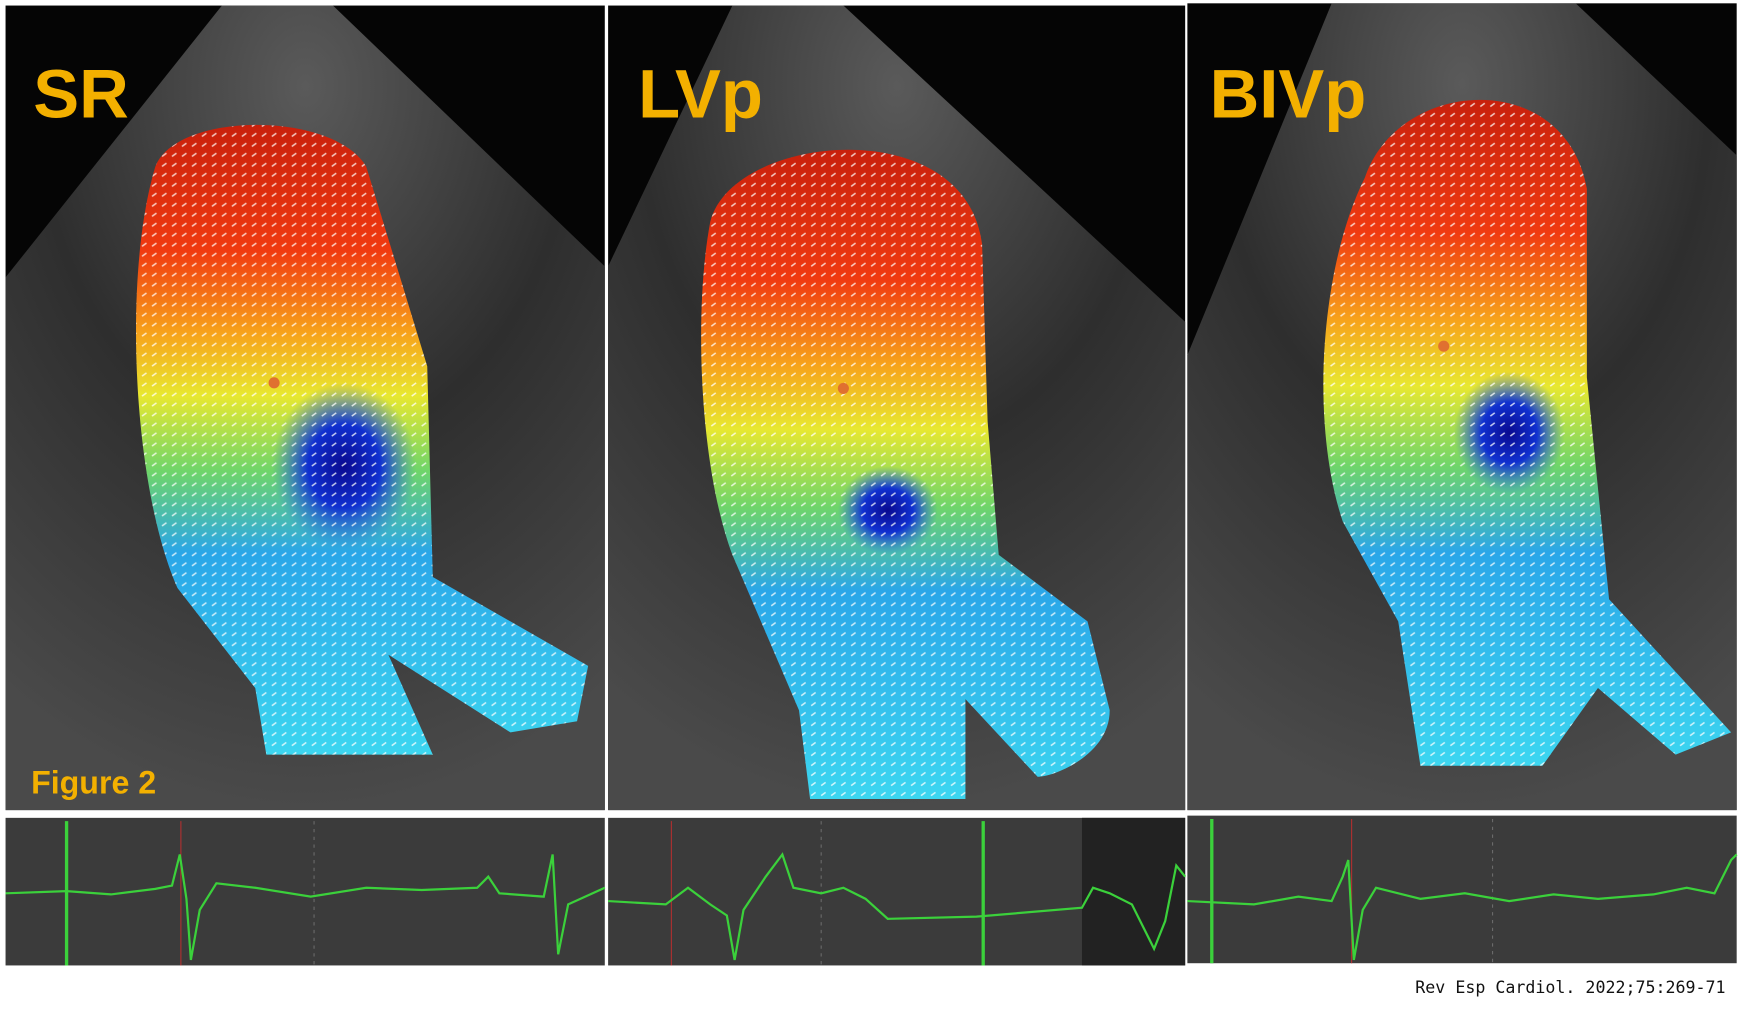 This screenshot has height=1012, width=1740. Describe the element at coordinates (1570, 987) in the screenshot. I see `citation: Rev Esp Cardiol. 2022;75:269-71` at that location.